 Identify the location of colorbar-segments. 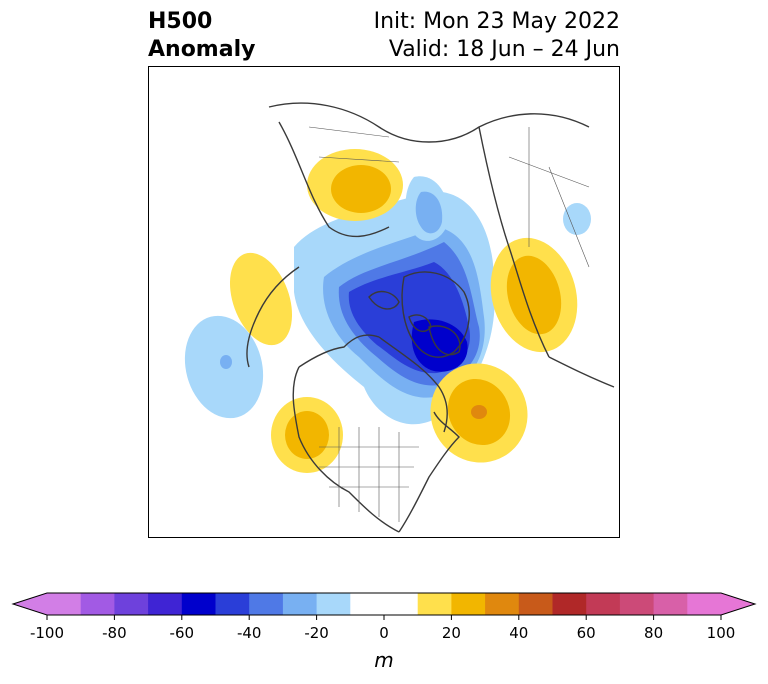
(384, 604).